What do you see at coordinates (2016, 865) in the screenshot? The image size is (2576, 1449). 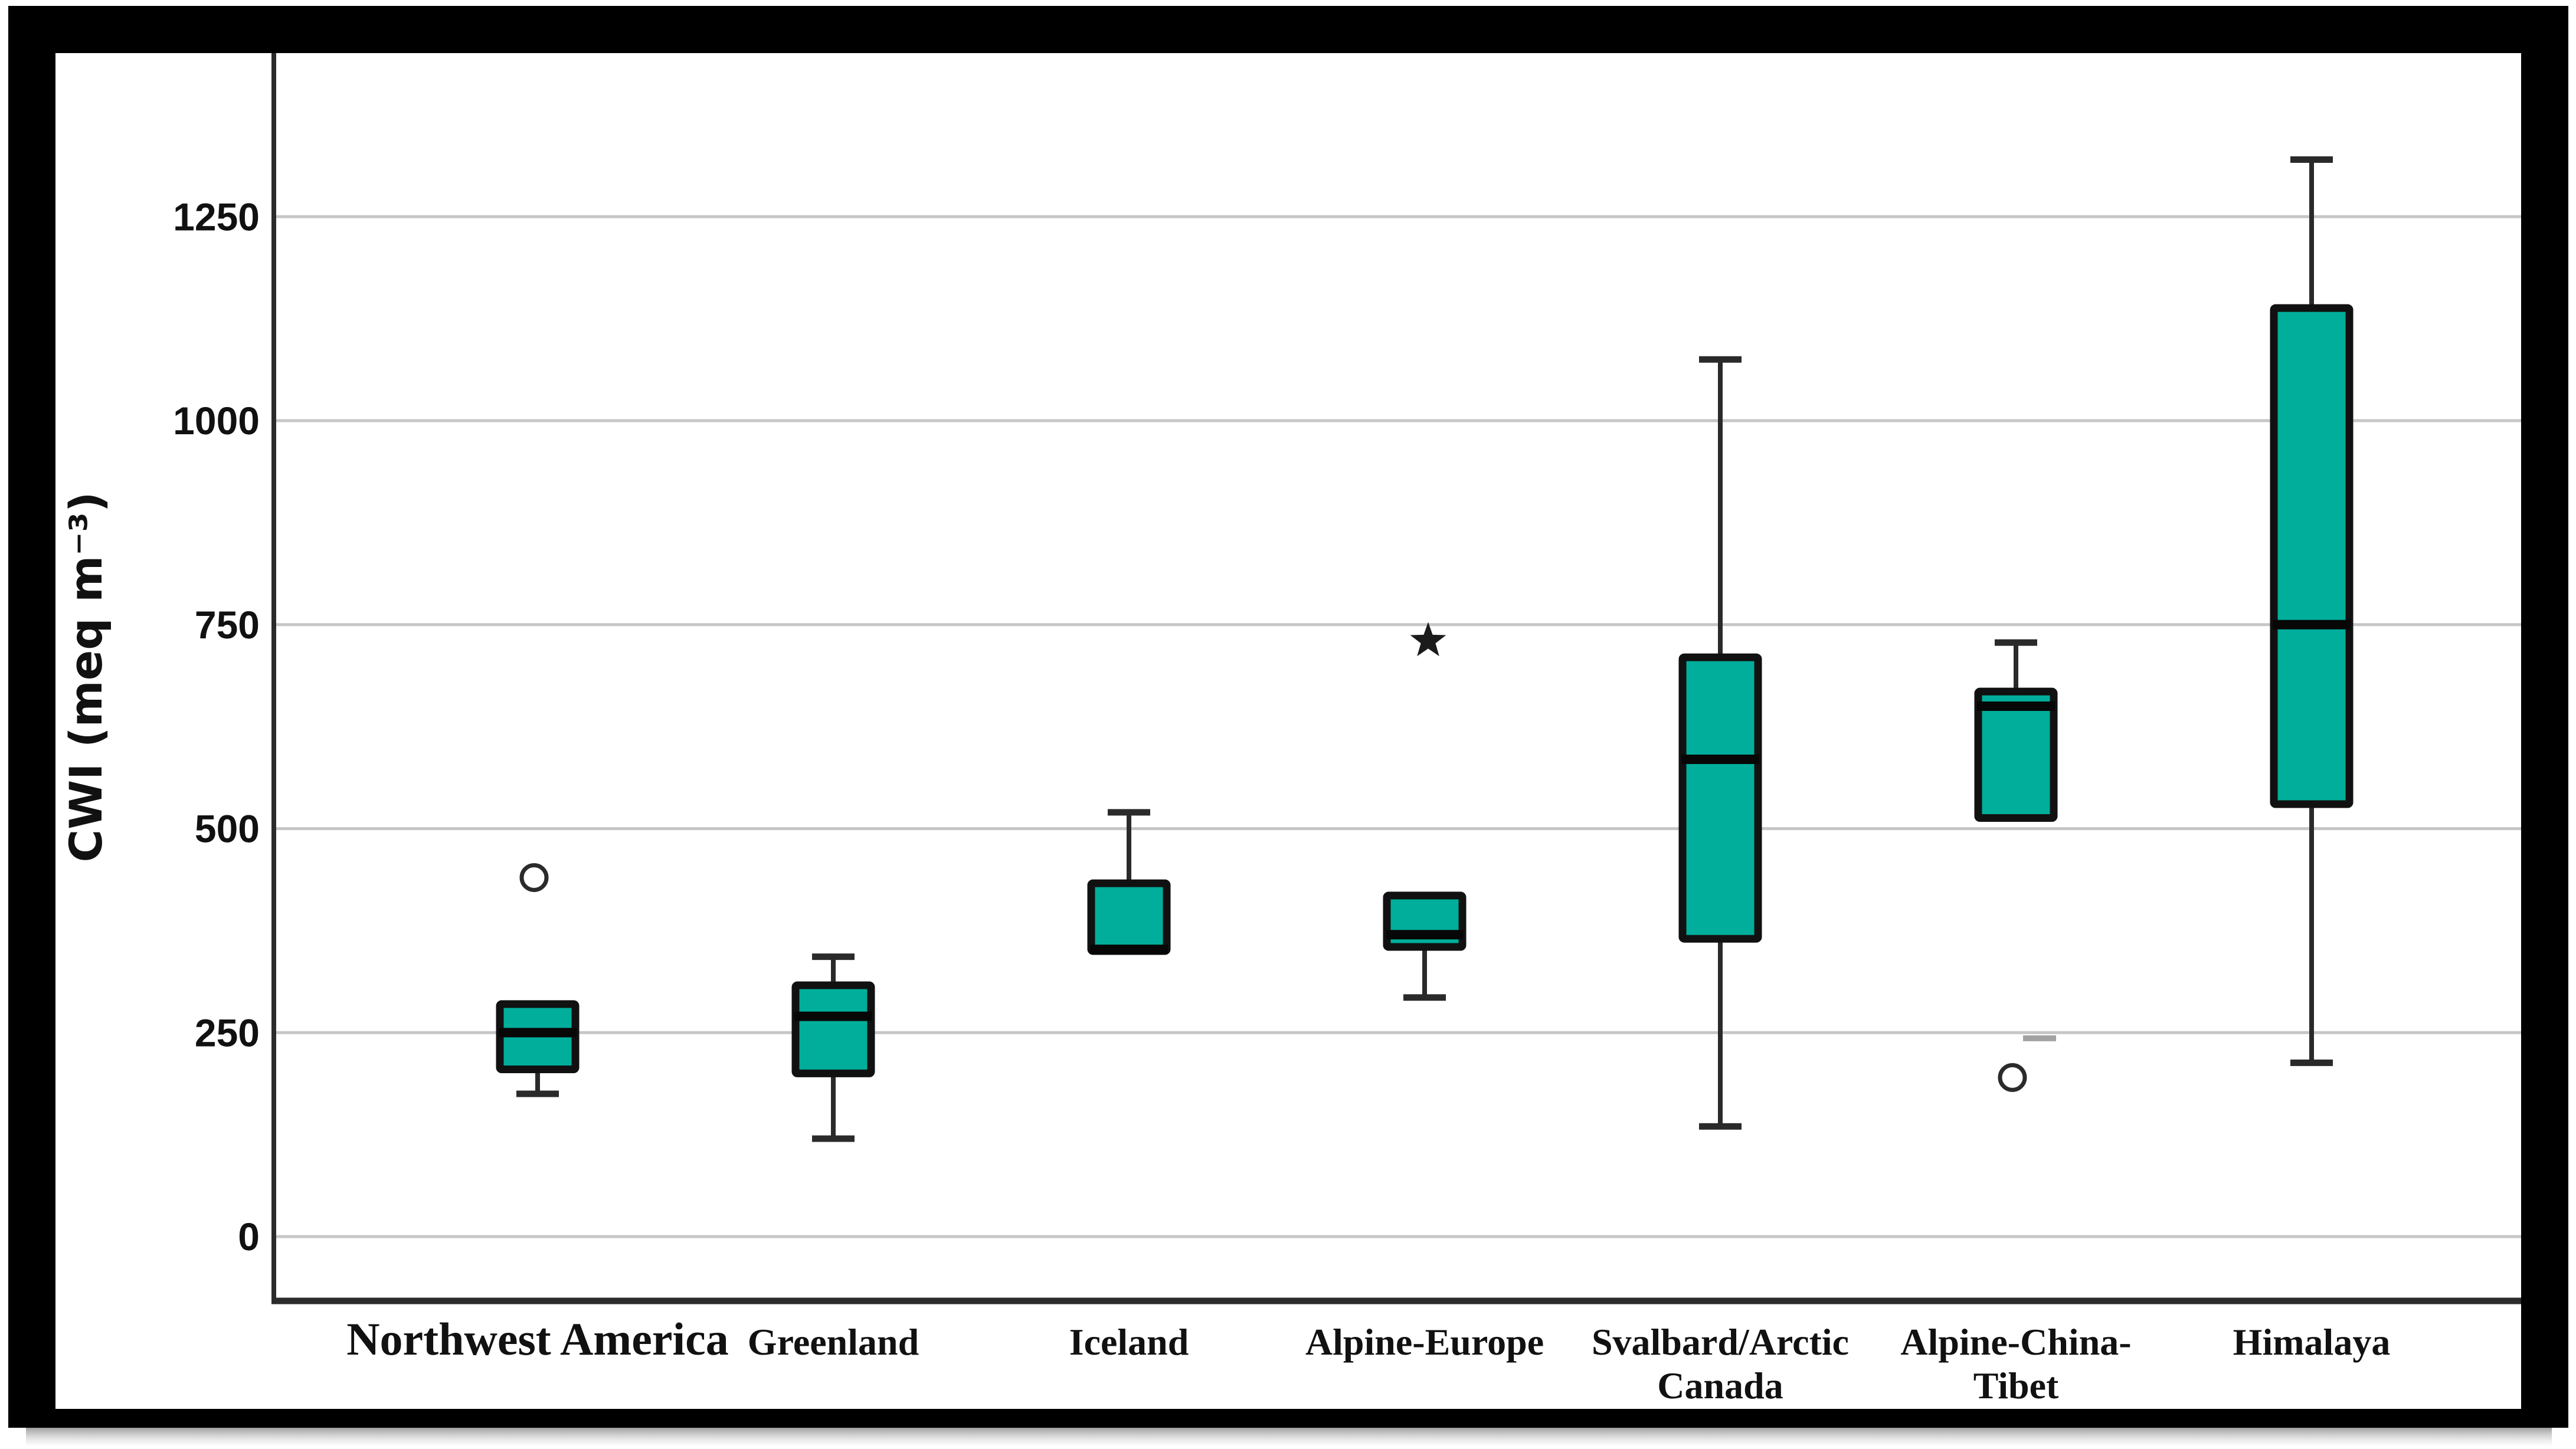 I see `box-group-alpine-china-tibet` at bounding box center [2016, 865].